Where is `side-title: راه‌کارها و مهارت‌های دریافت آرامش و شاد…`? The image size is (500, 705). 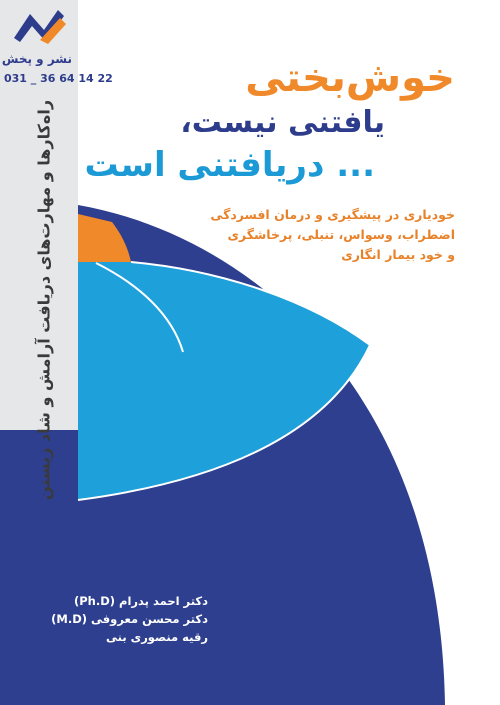 side-title: راه‌کارها و مهارت‌های دریافت آرامش و شاد… is located at coordinates (44, 300).